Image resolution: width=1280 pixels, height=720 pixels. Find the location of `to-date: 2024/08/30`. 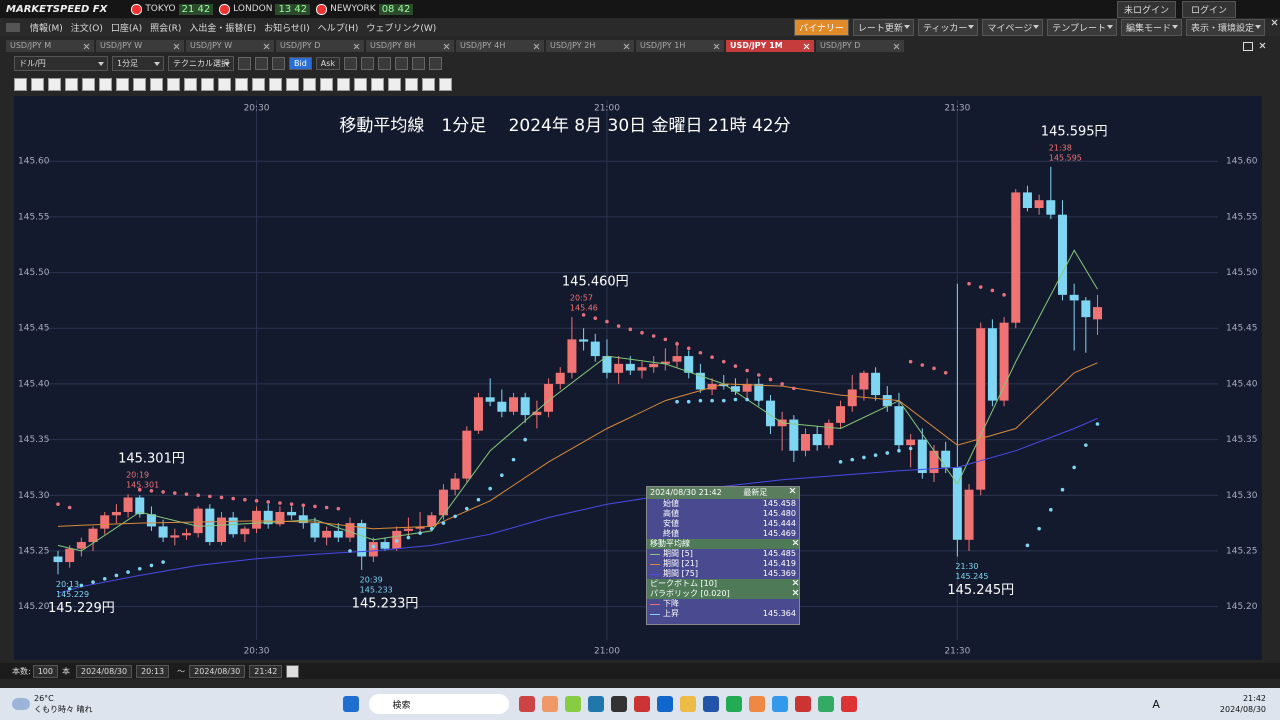

to-date: 2024/08/30 is located at coordinates (217, 671).